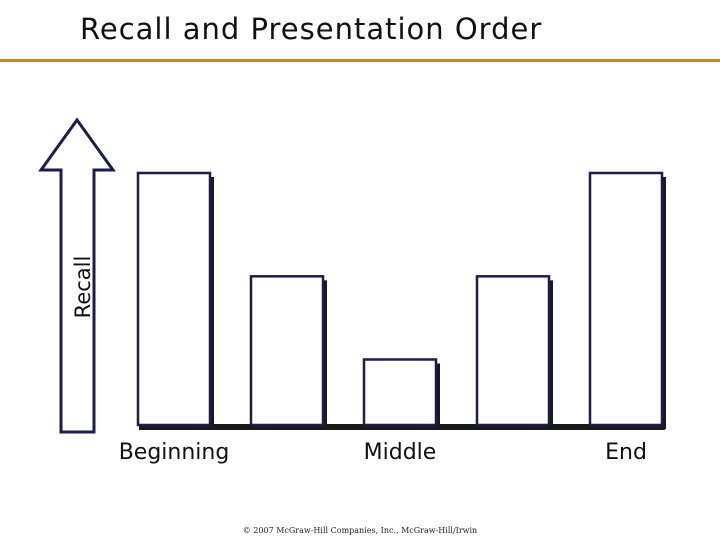  I want to click on y-axis-arrow, so click(77, 275).